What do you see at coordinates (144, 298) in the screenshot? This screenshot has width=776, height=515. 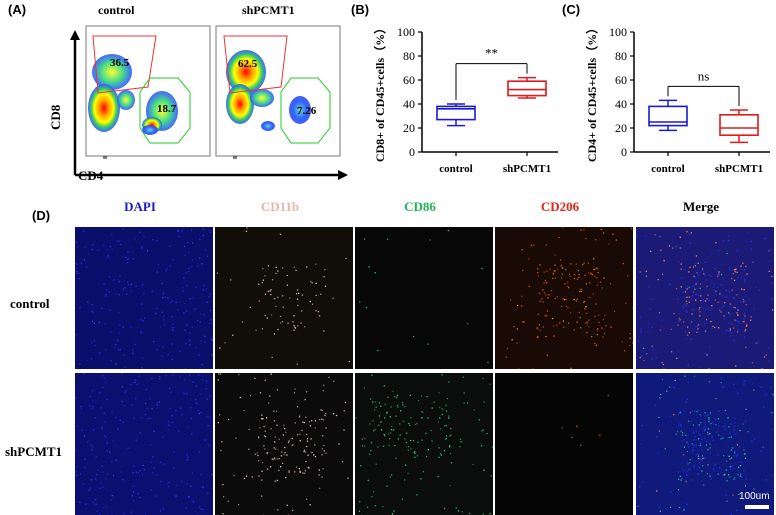 I see `micrograph-control-dapi` at bounding box center [144, 298].